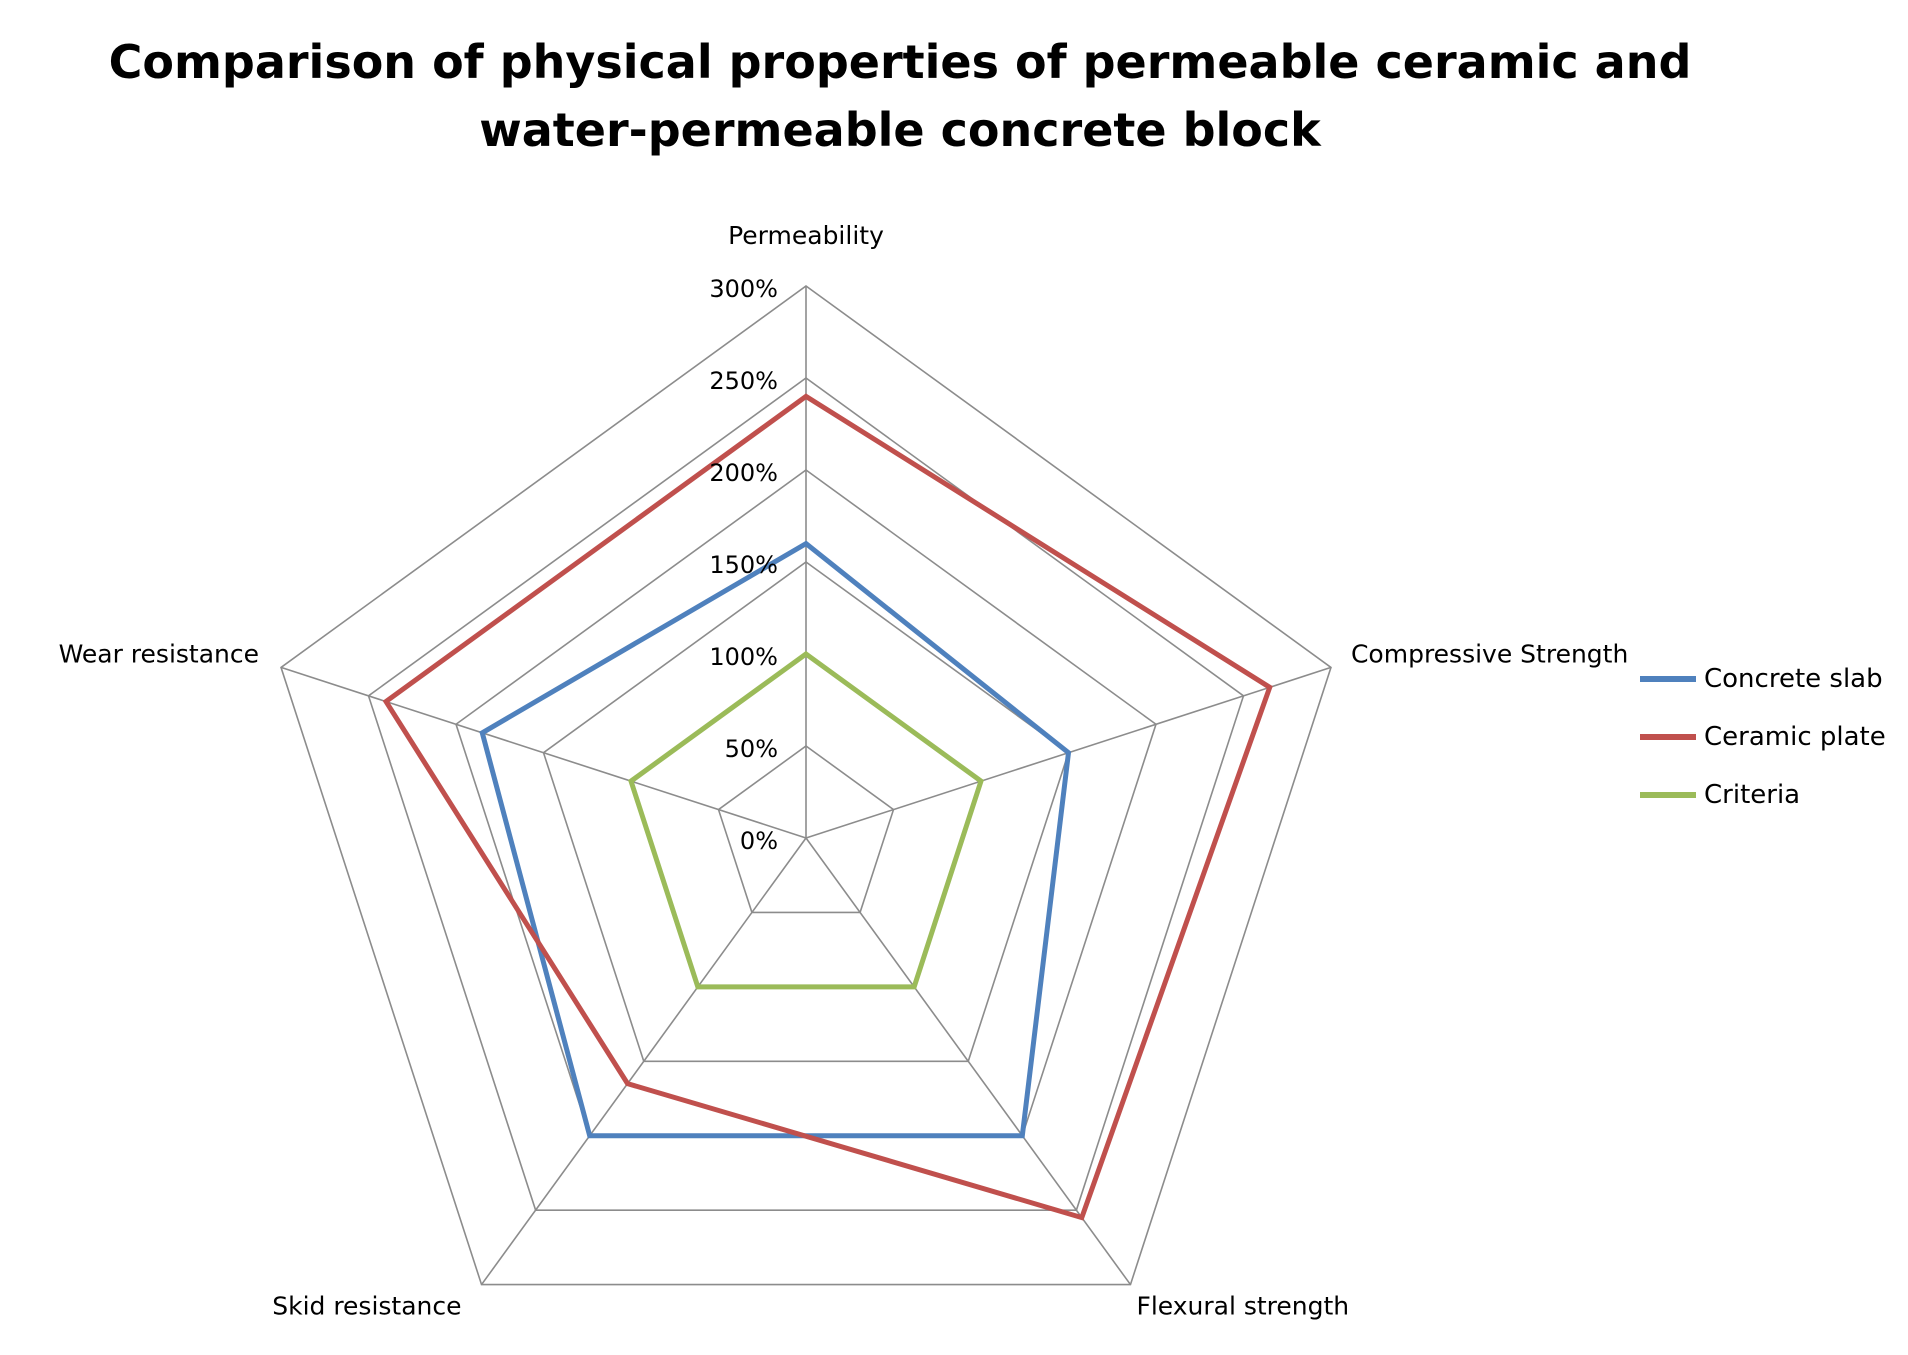 This screenshot has height=1355, width=1908. I want to click on tick-label-2: 100%, so click(743, 657).